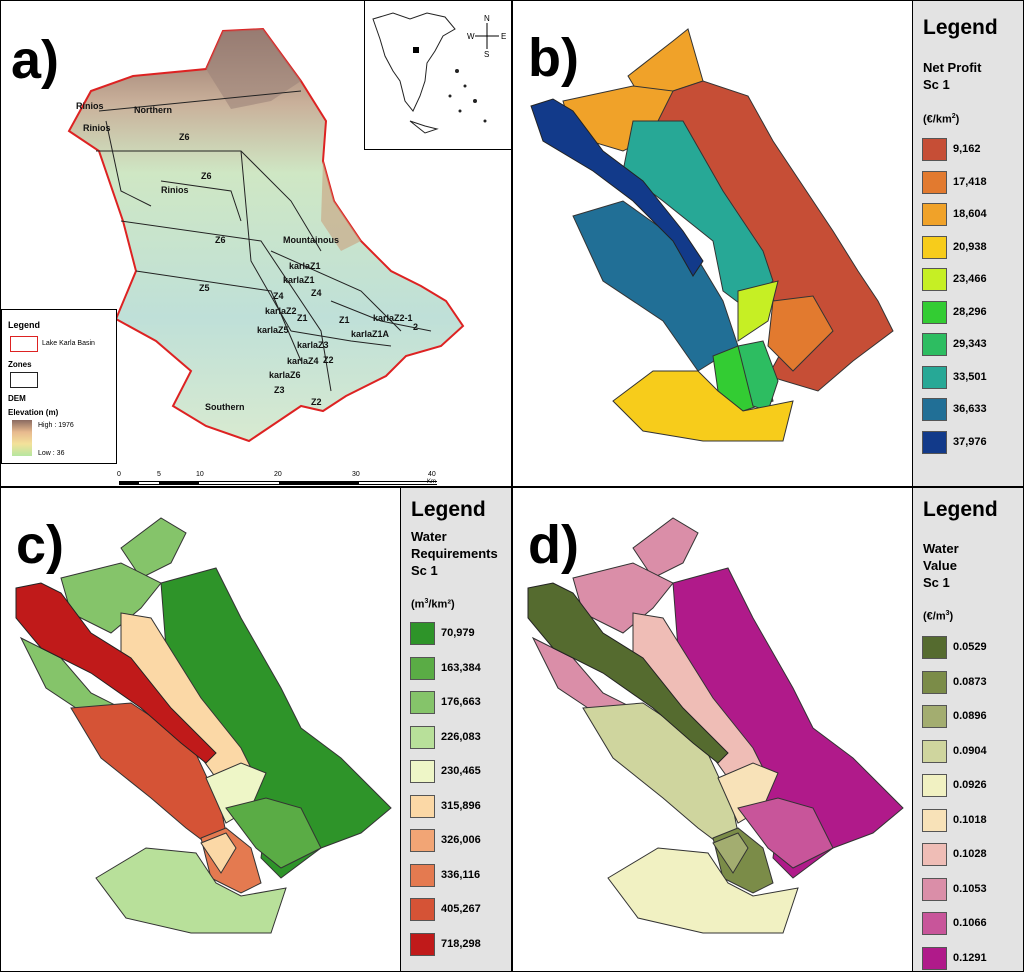 This screenshot has height=972, width=1024. What do you see at coordinates (970, 311) in the screenshot?
I see `legend-value: 28,296` at bounding box center [970, 311].